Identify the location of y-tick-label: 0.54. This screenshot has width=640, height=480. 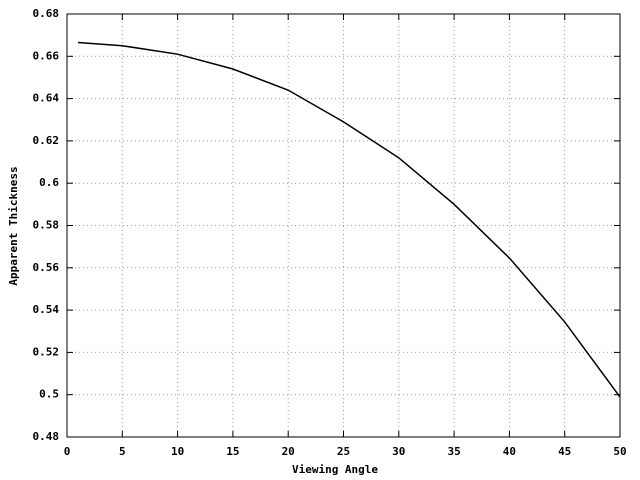
(46, 309).